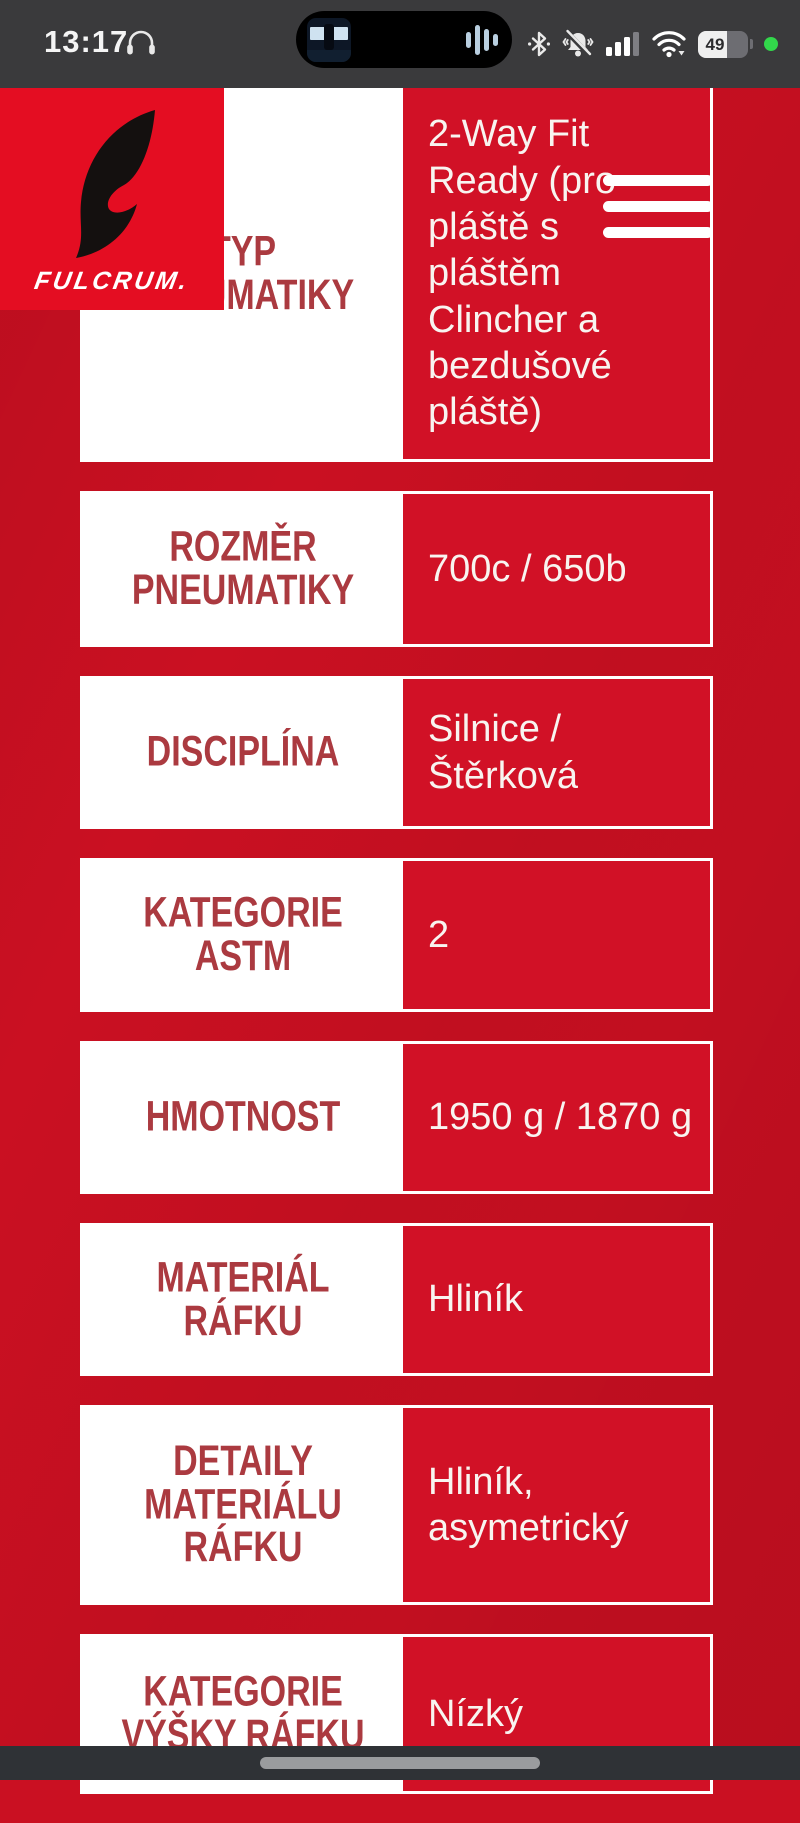 The image size is (800, 1823). Describe the element at coordinates (622, 44) in the screenshot. I see `cellular-signal-icon` at that location.